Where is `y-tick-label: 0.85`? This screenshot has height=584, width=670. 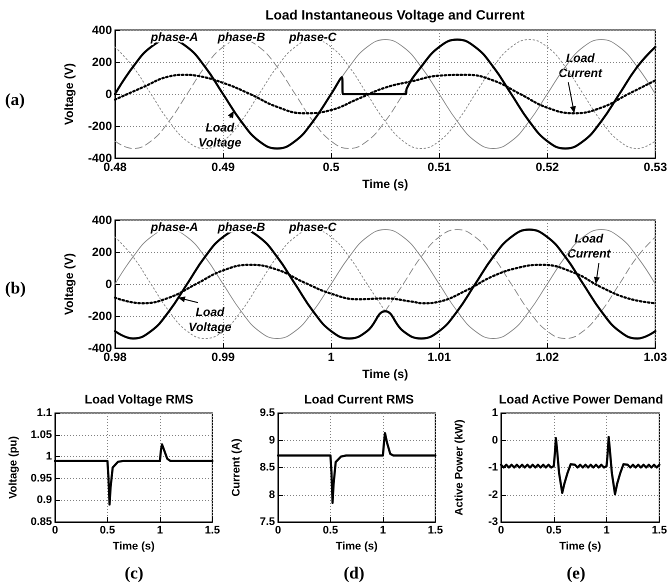 y-tick-label: 0.85 is located at coordinates (41, 522).